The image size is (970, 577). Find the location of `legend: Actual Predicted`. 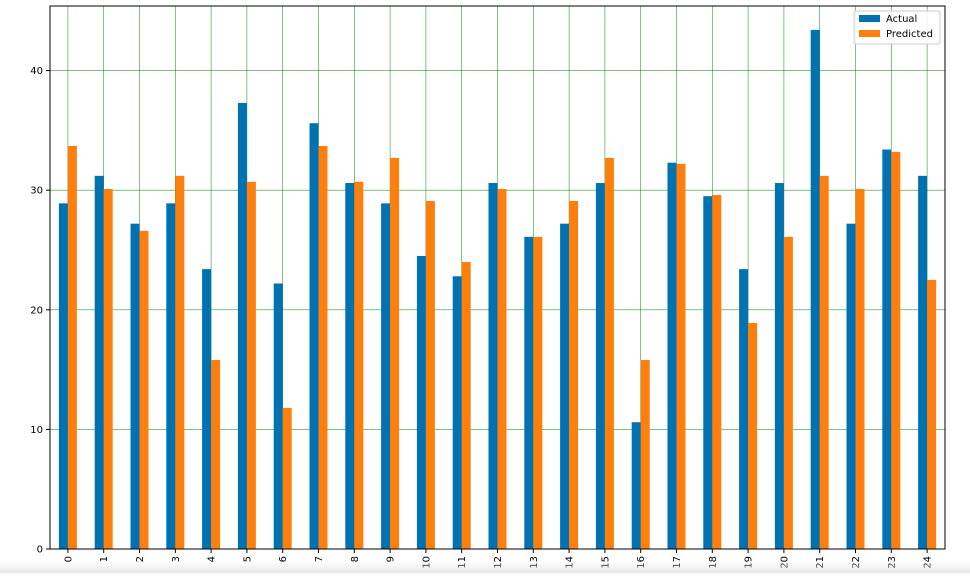

legend: Actual Predicted is located at coordinates (897, 27).